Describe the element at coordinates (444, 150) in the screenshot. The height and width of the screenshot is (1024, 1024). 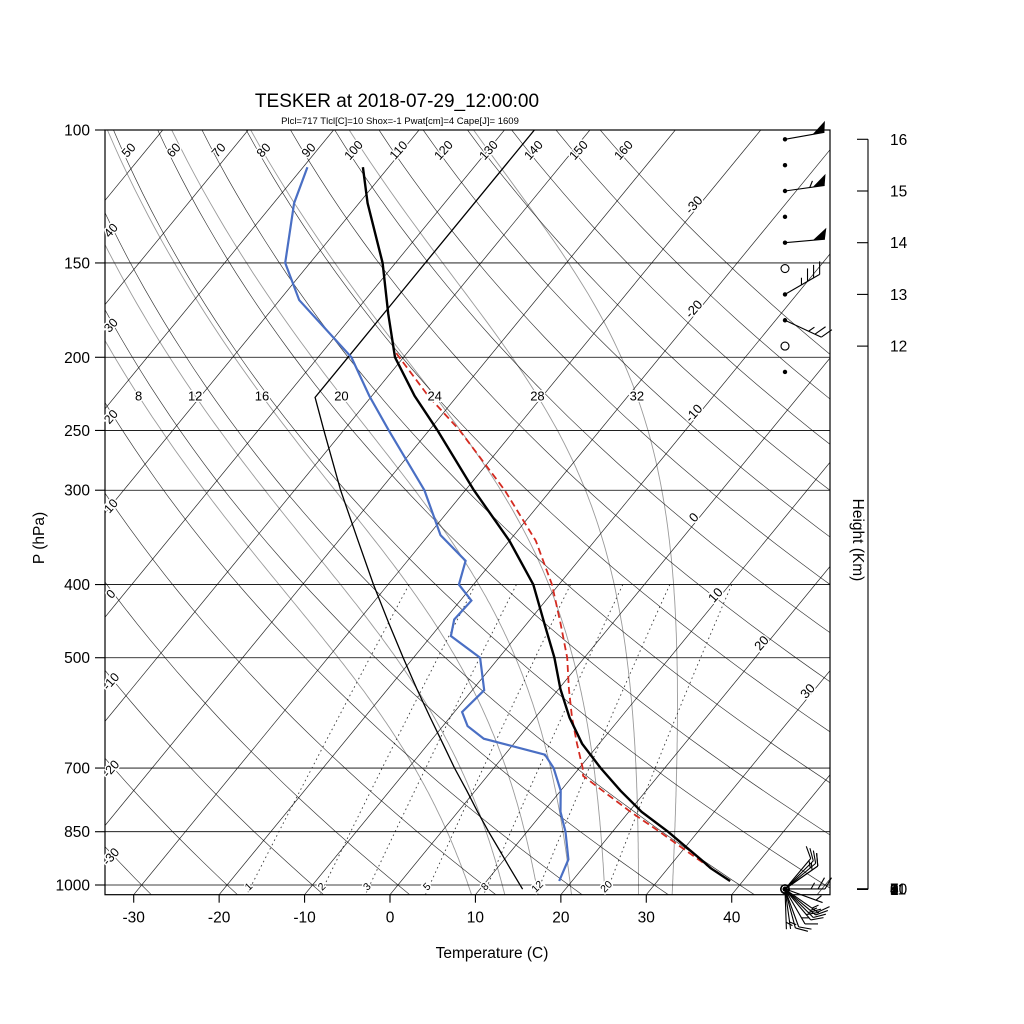
I see `dry-adiabat-label: 120` at that location.